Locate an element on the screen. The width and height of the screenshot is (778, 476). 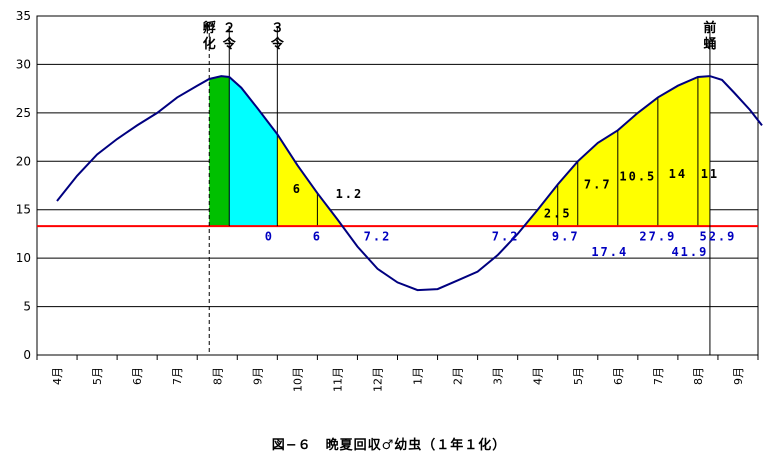
stage-marker-label: ２ is located at coordinates (229, 28).